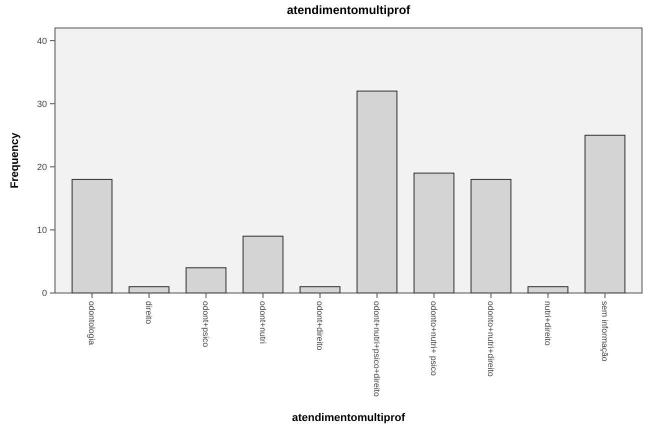  What do you see at coordinates (547, 323) in the screenshot?
I see `x-tick-label: nutri+direito` at bounding box center [547, 323].